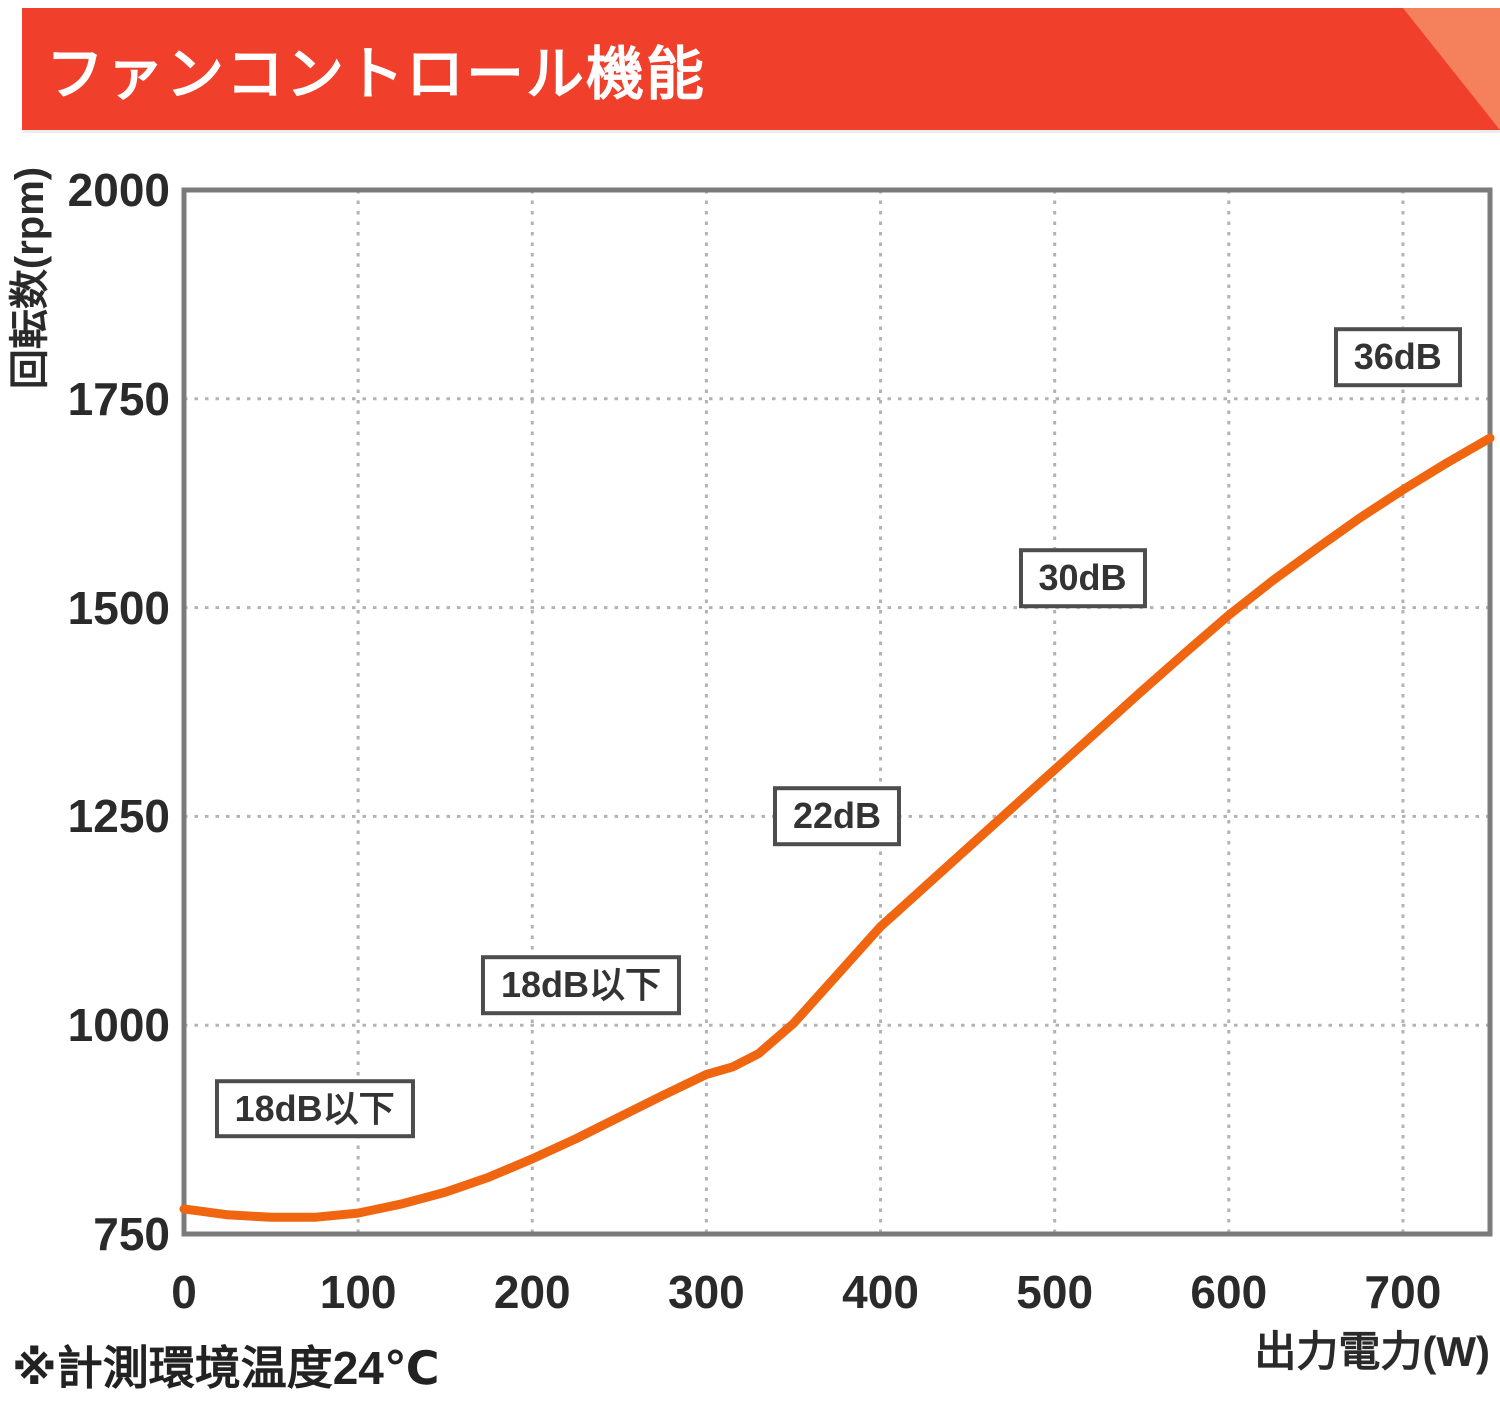  What do you see at coordinates (1403, 1292) in the screenshot?
I see `x-tick-label: 700` at bounding box center [1403, 1292].